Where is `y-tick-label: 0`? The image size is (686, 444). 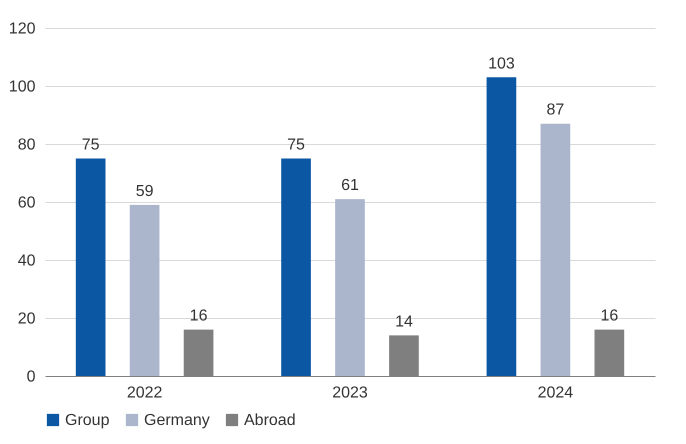
y-tick-label: 0 is located at coordinates (31, 377).